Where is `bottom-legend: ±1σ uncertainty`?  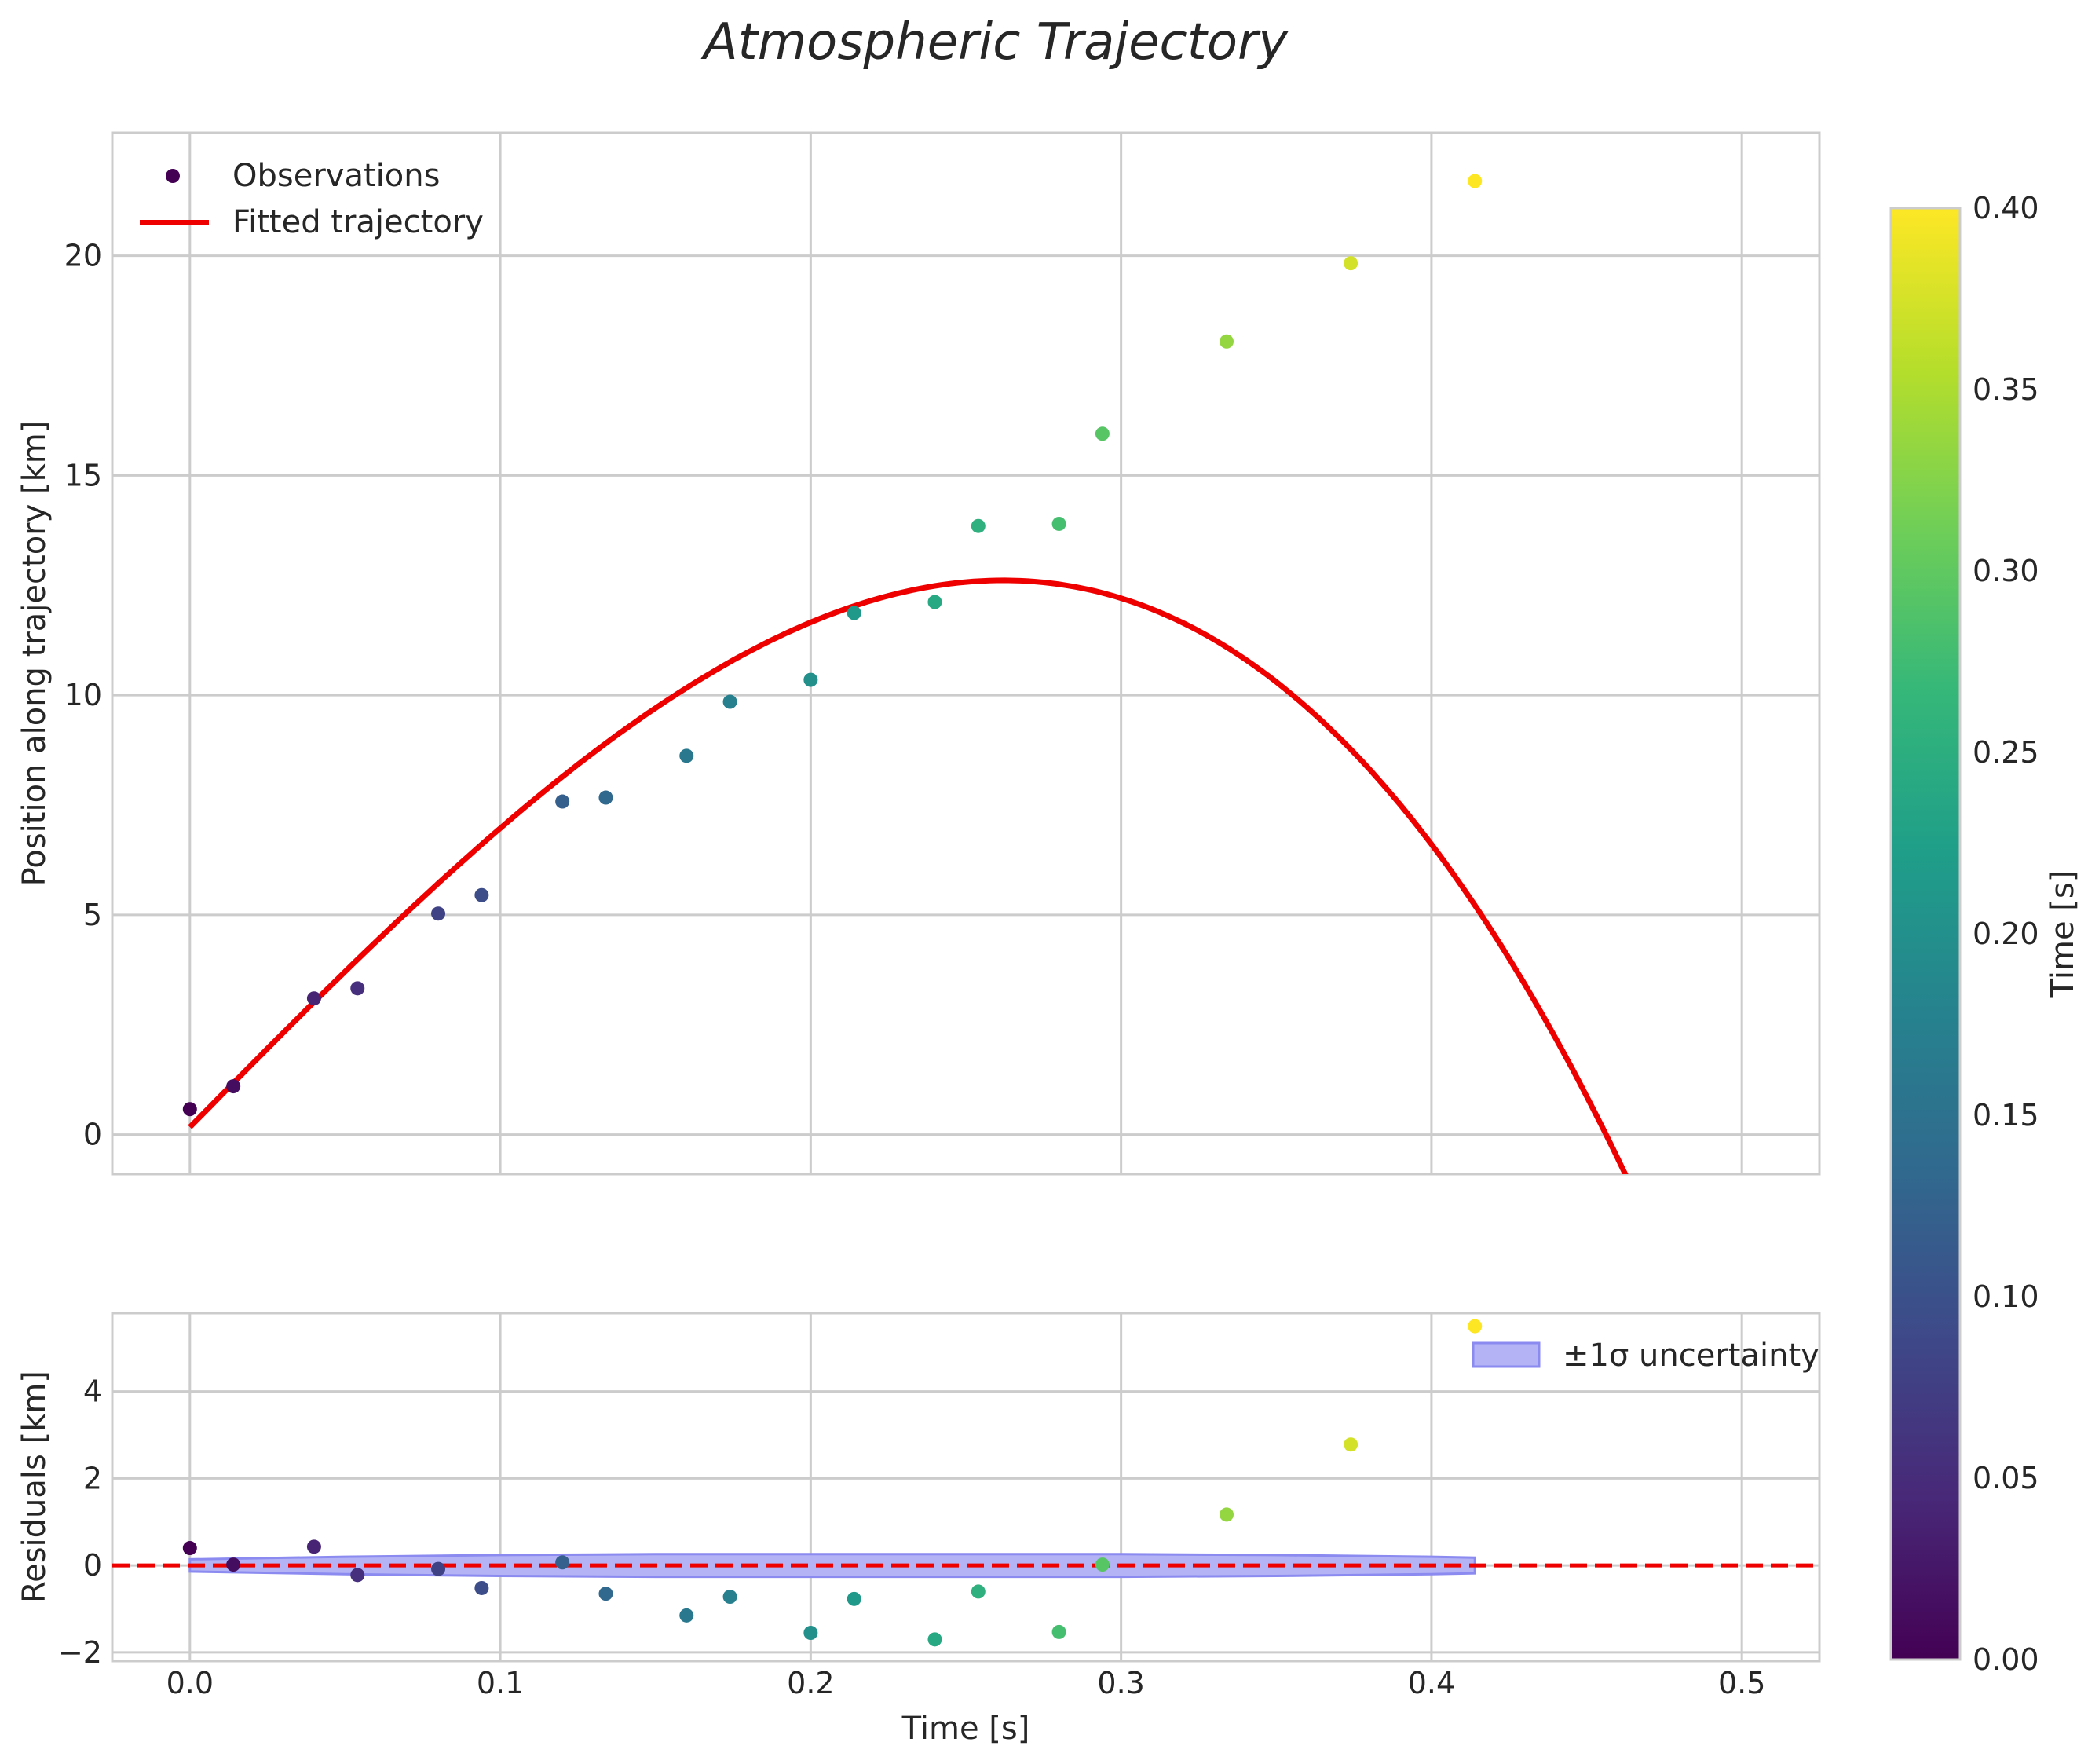 bottom-legend: ±1σ uncertainty is located at coordinates (1645, 1356).